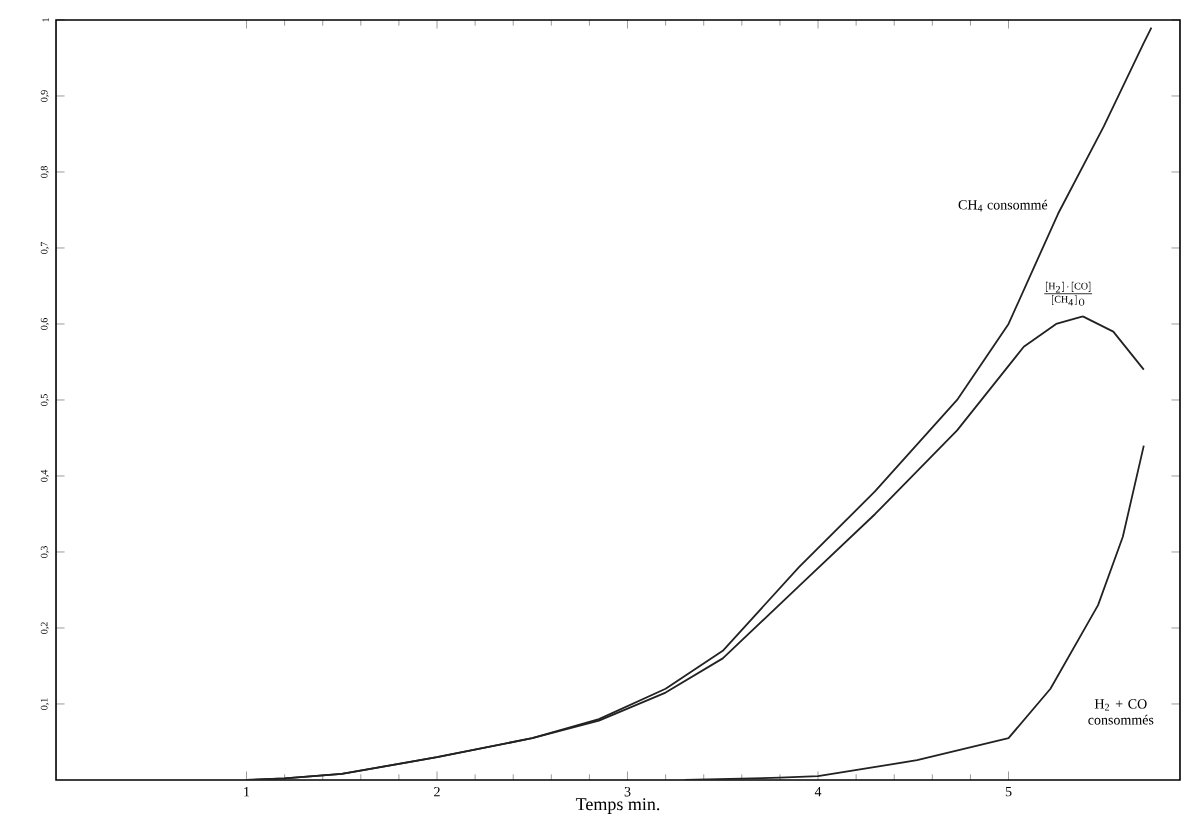 The image size is (1188, 828). Describe the element at coordinates (617, 806) in the screenshot. I see `x-axis-title: Temps min.` at that location.